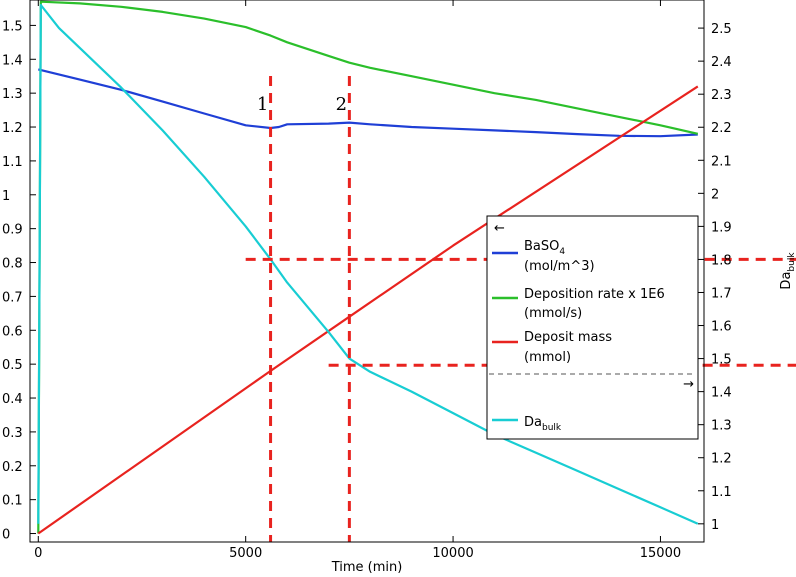 Image resolution: width=796 pixels, height=577 pixels. What do you see at coordinates (12, 467) in the screenshot?
I see `y-left-tick-label: 0.2` at bounding box center [12, 467].